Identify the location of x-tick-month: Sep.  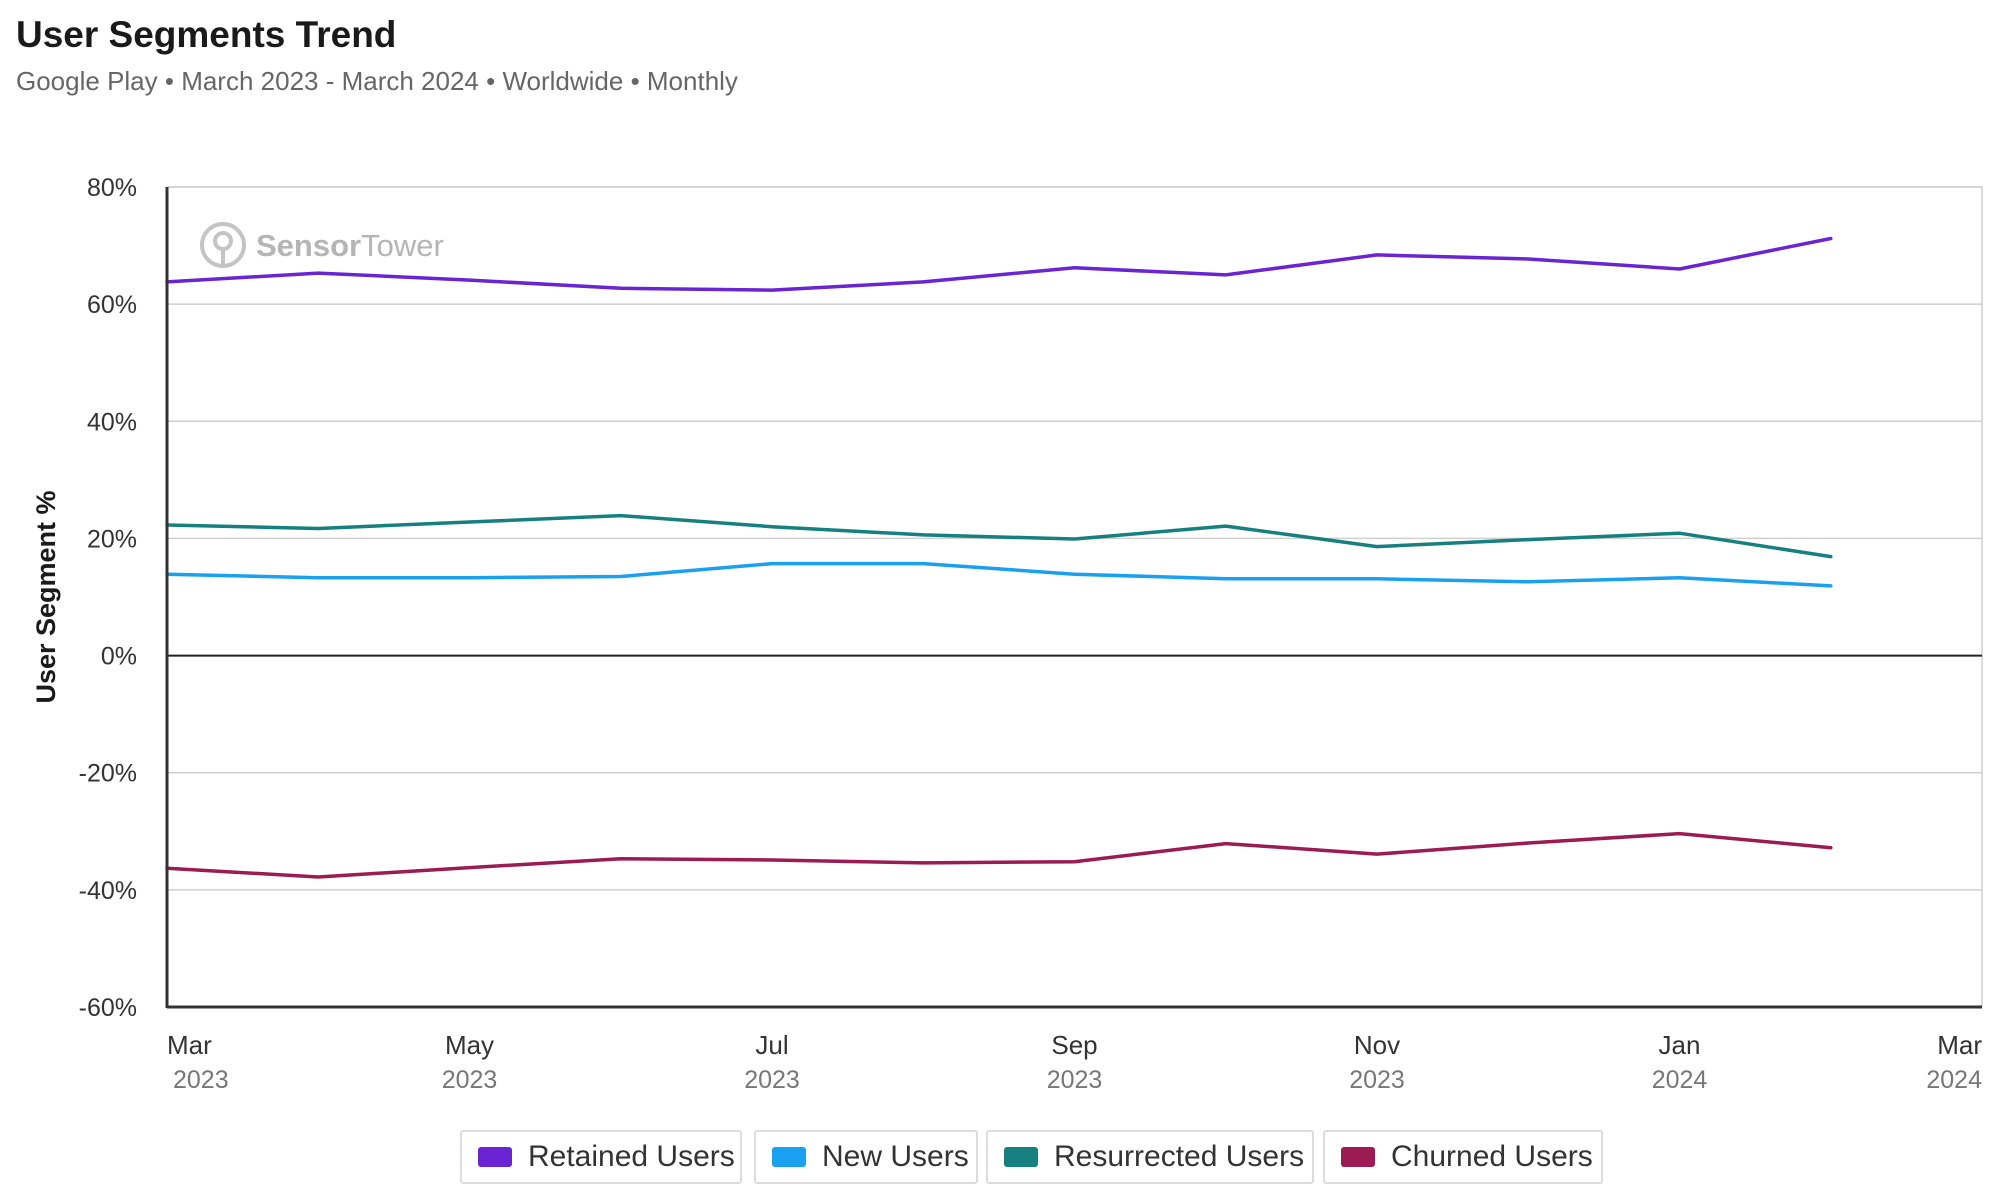
(1074, 1045).